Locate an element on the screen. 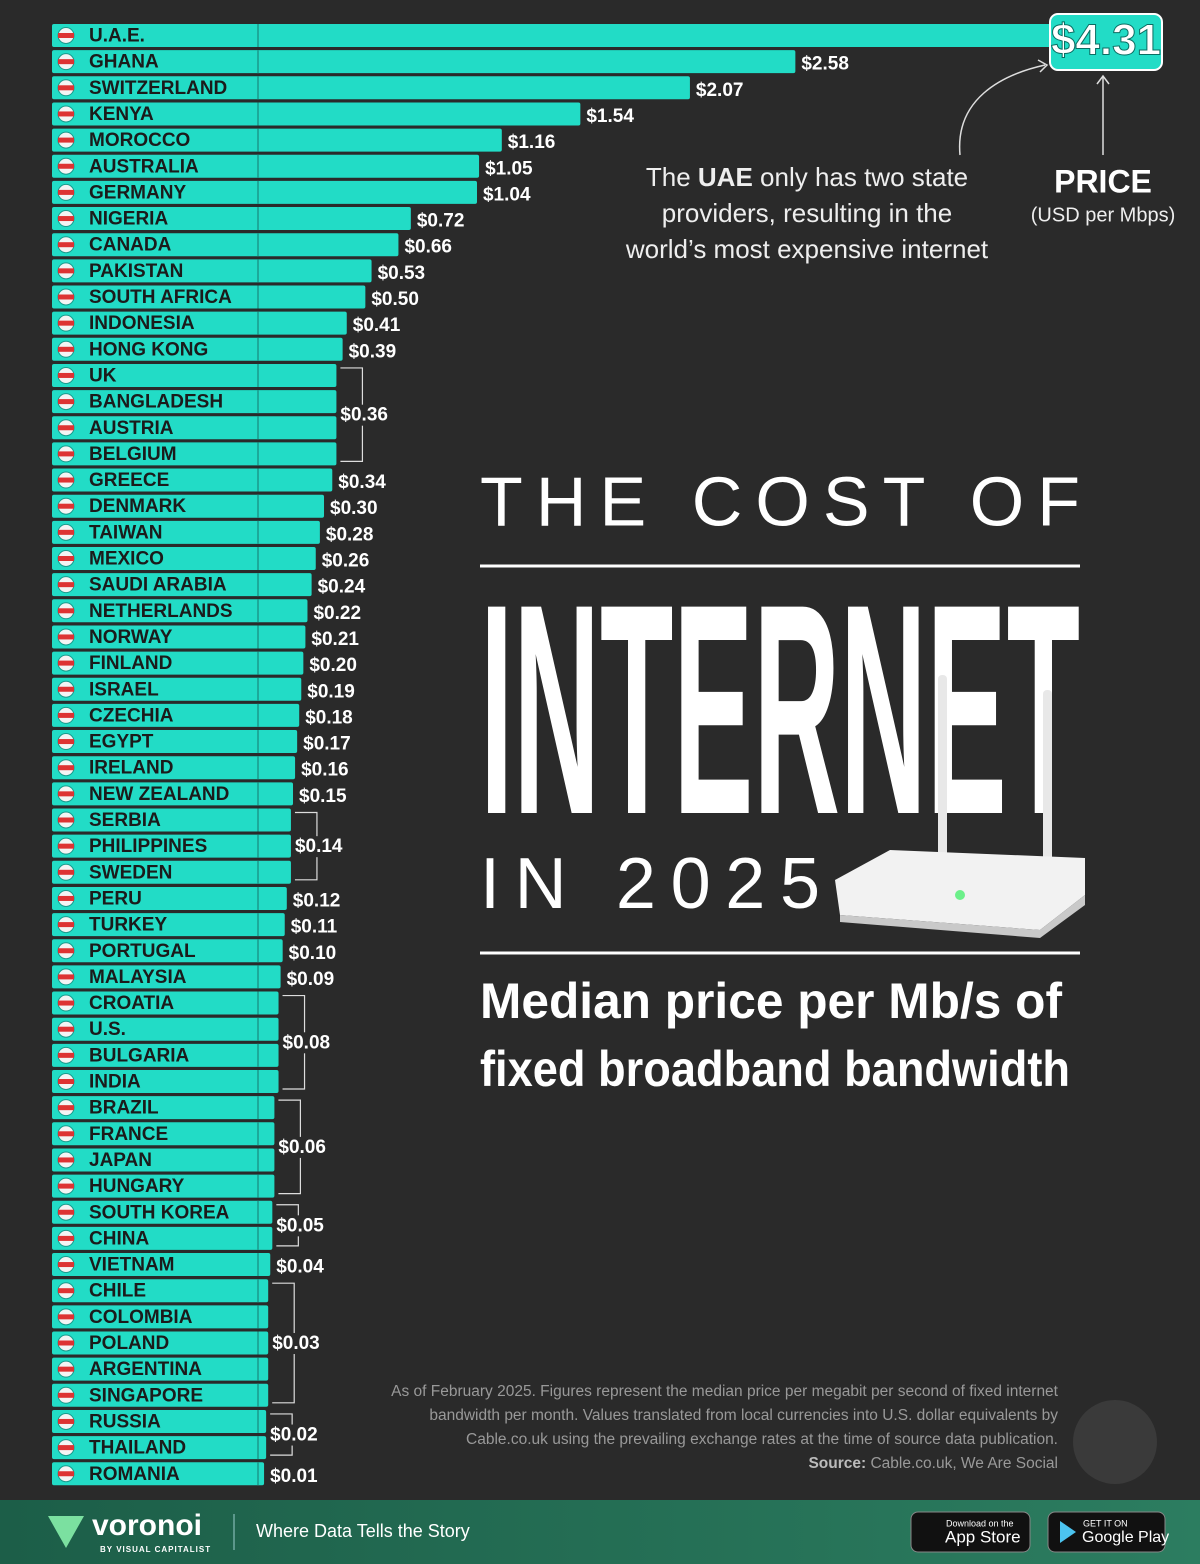 The height and width of the screenshot is (1564, 1200). annotation: world’s most expensive internet is located at coordinates (807, 249).